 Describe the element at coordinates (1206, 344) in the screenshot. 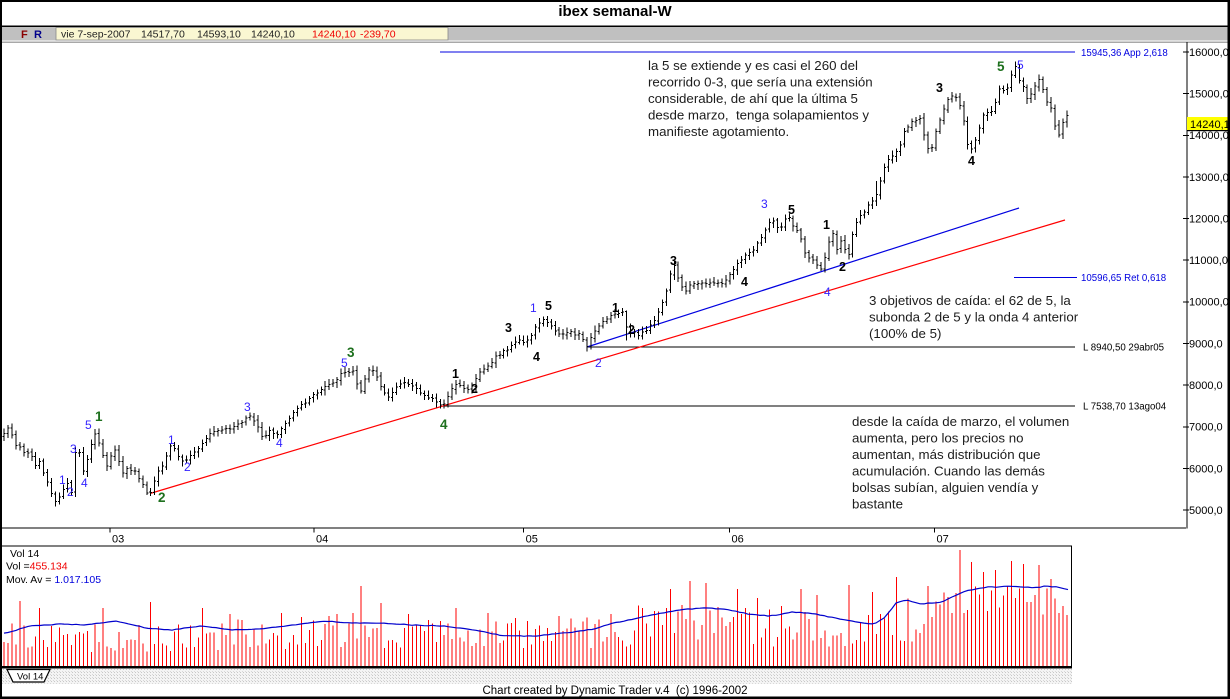

I see `svg-text: 9000,0` at that location.